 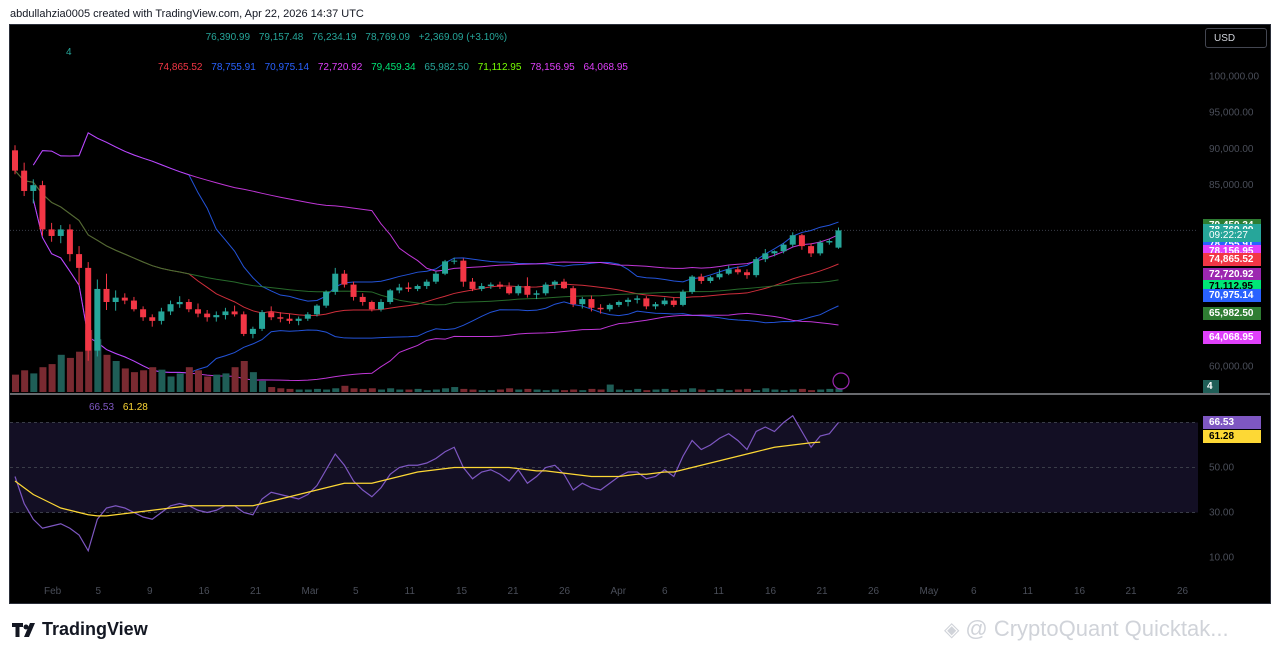 I want to click on symbol-name-faded, so click(x=17, y=37).